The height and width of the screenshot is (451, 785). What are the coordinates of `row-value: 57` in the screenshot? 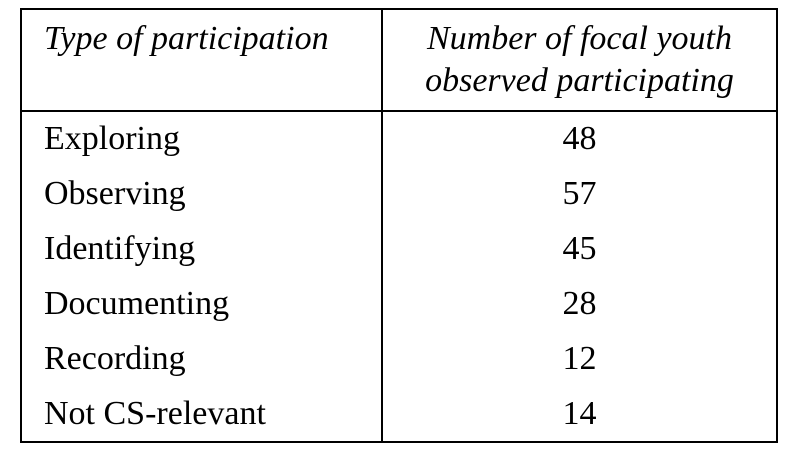 It's located at (579, 193).